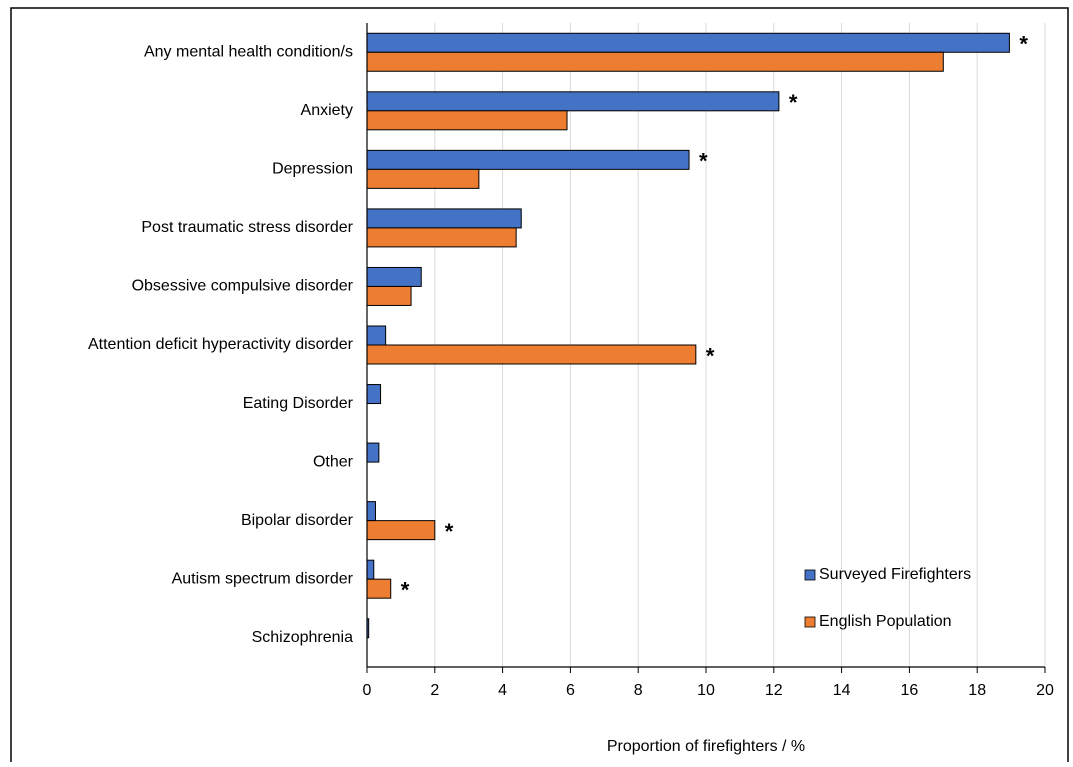  I want to click on x-axis-label: Proportion of firefighters / %, so click(706, 746).